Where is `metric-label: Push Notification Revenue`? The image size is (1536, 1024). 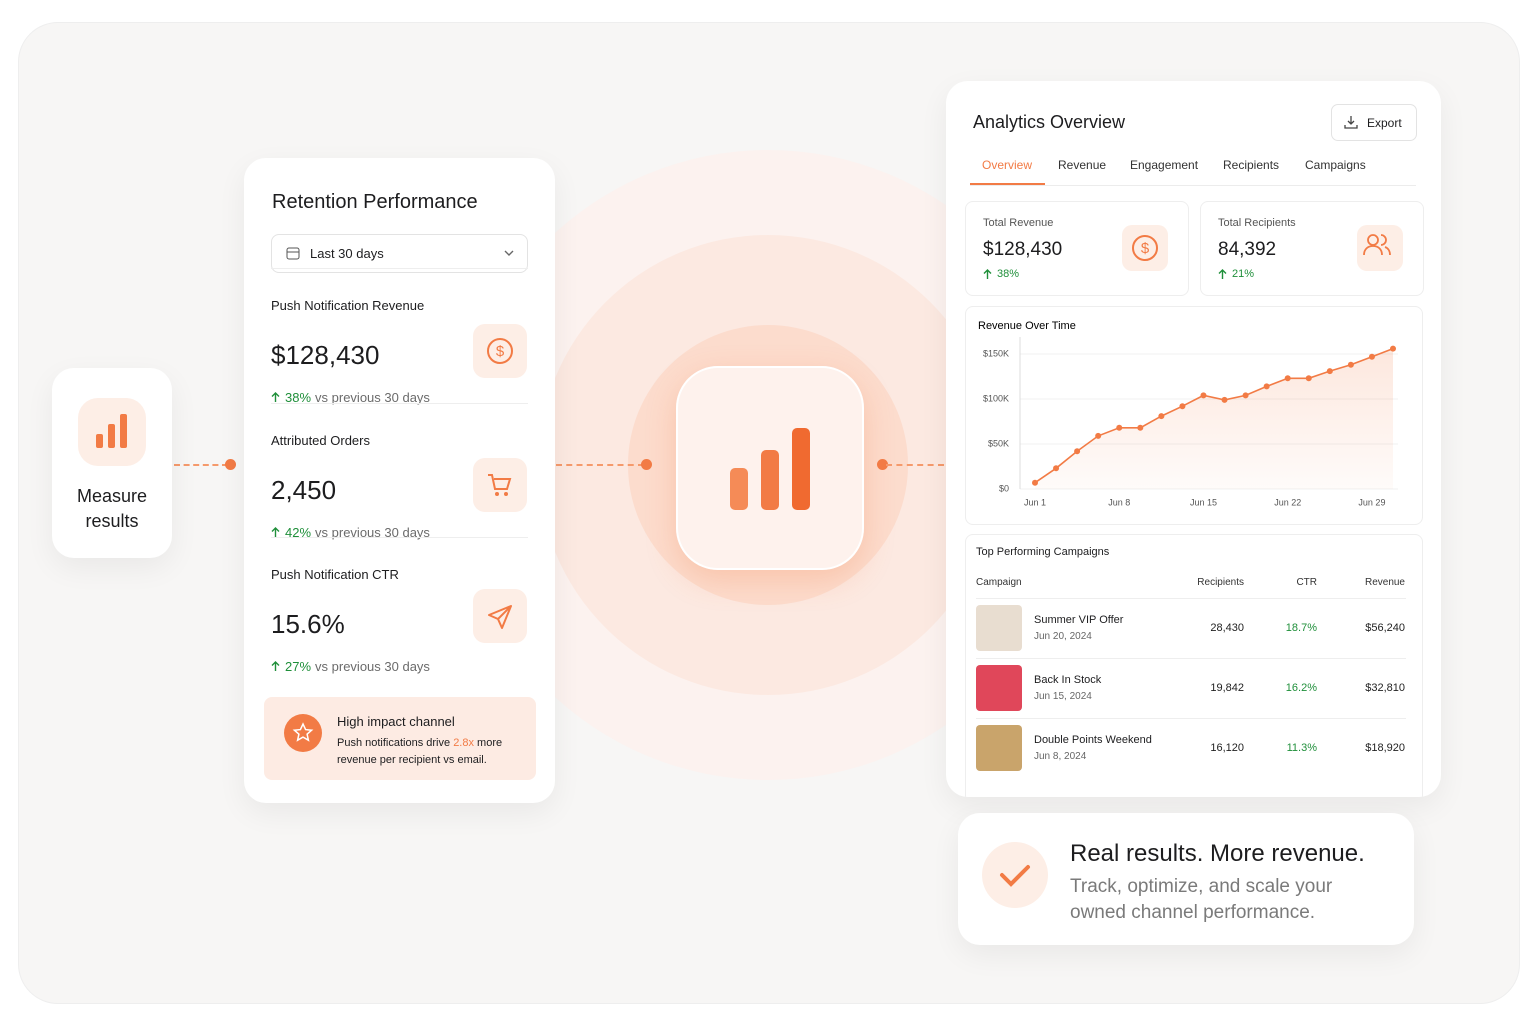
metric-label: Push Notification Revenue is located at coordinates (348, 305).